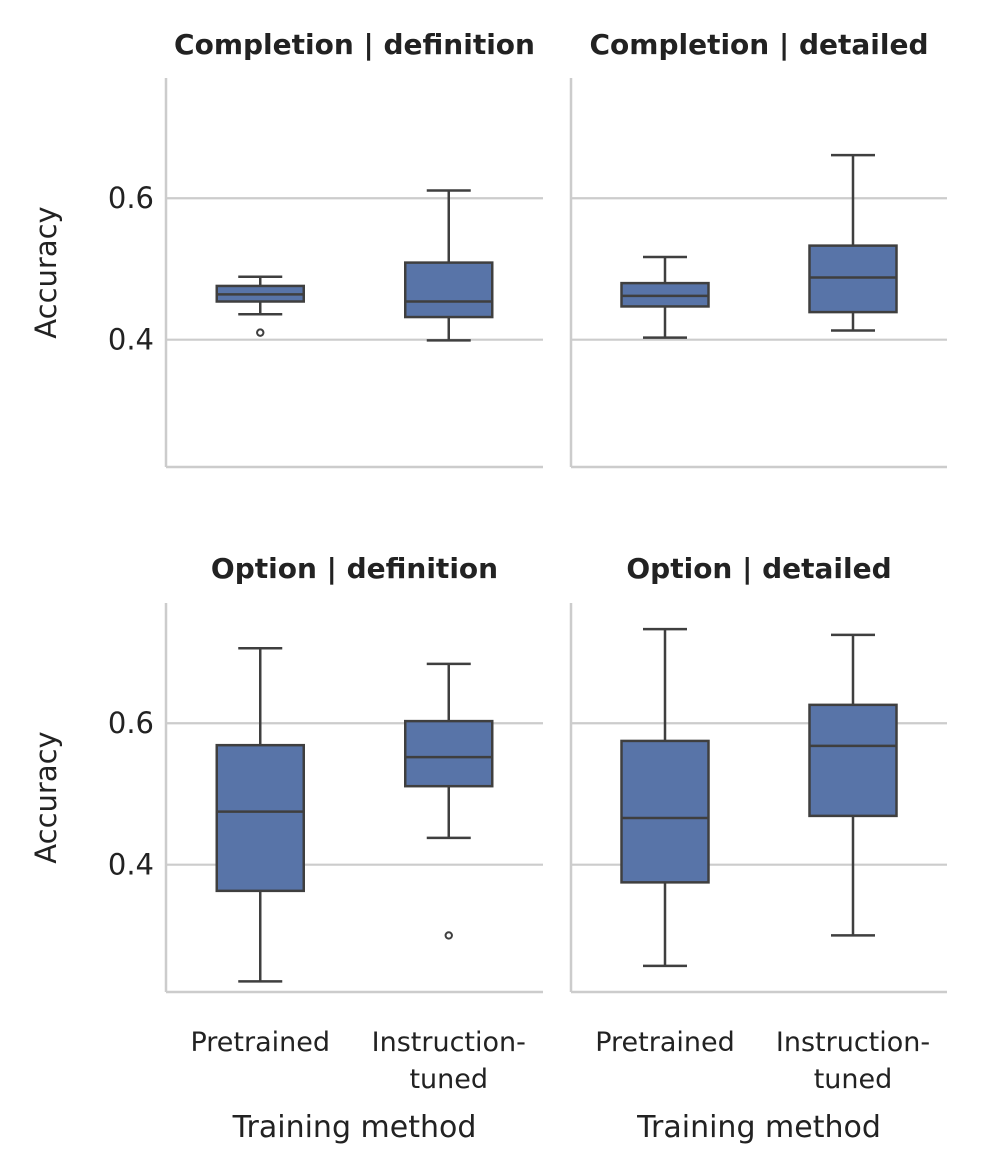  I want to click on panel-title: Option | detailed, so click(758, 568).